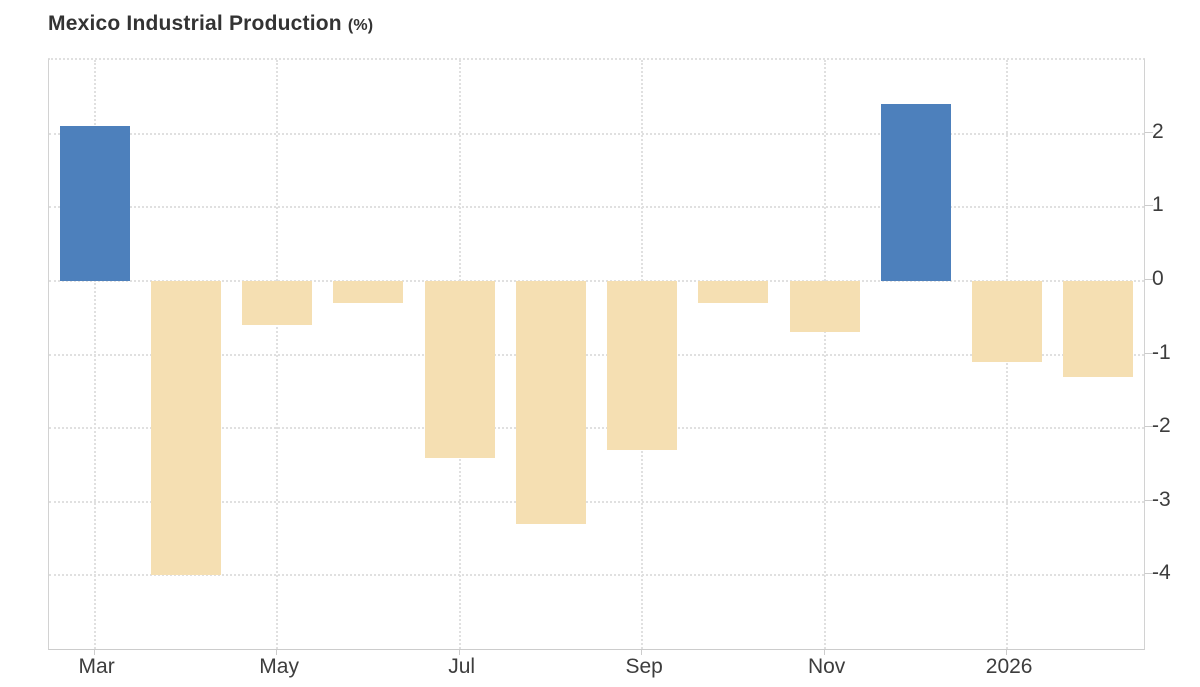  What do you see at coordinates (1158, 131) in the screenshot?
I see `y-tick-label-2: 2` at bounding box center [1158, 131].